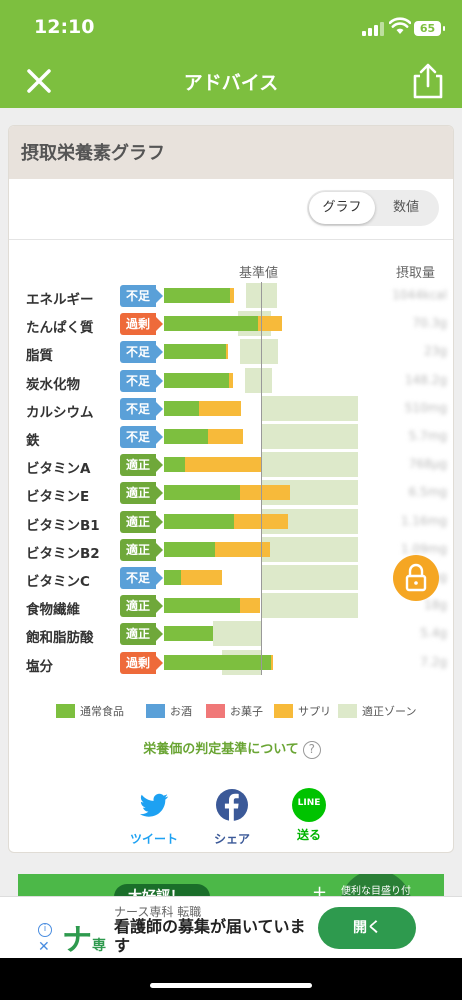 This screenshot has height=1000, width=462. What do you see at coordinates (39, 81) in the screenshot?
I see `close-icon` at bounding box center [39, 81].